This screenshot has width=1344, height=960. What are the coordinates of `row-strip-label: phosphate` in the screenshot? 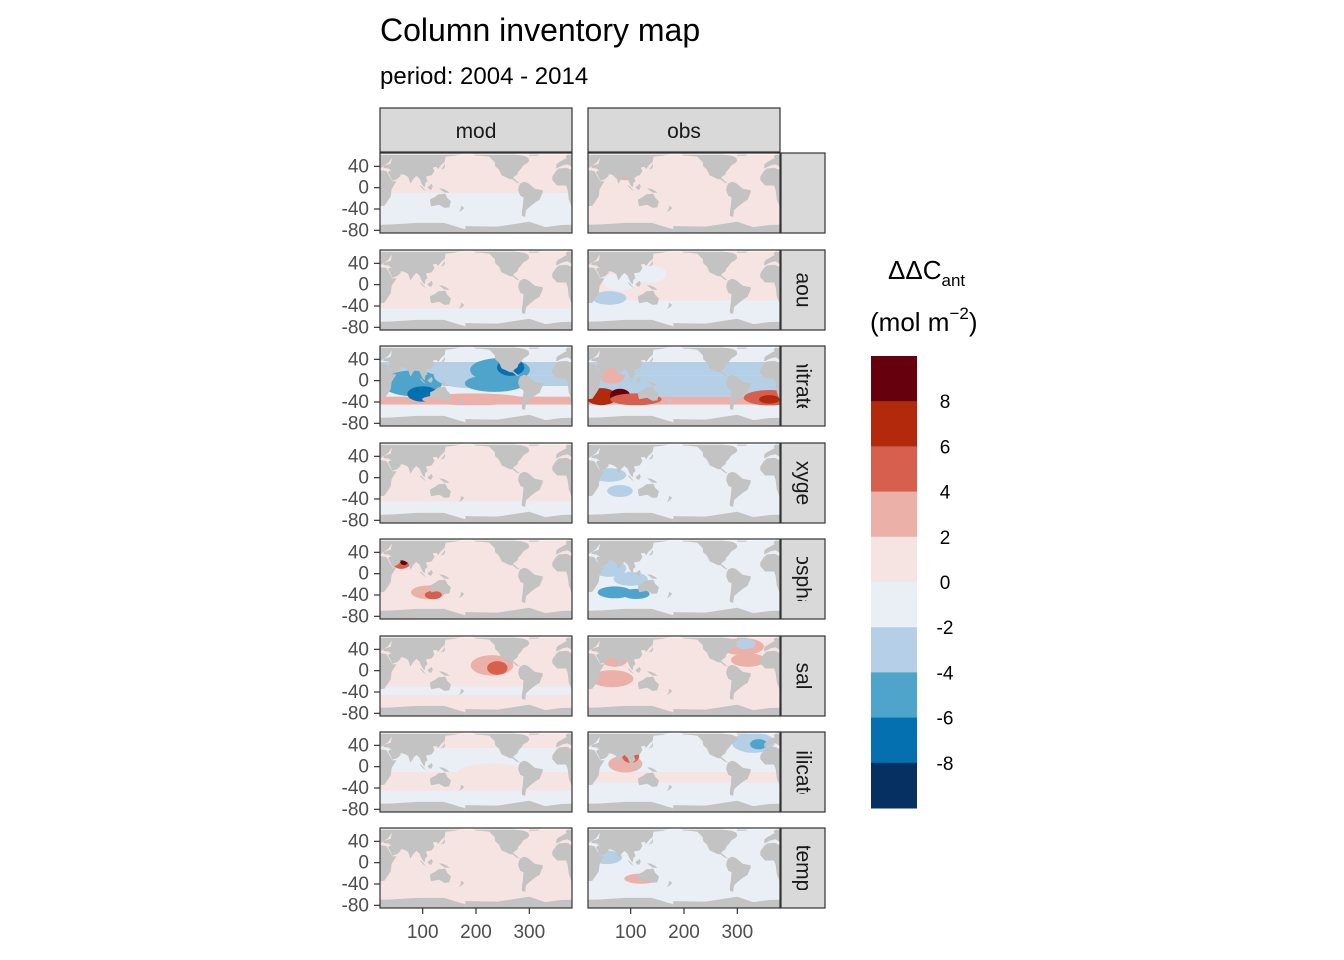 It's located at (803, 579).